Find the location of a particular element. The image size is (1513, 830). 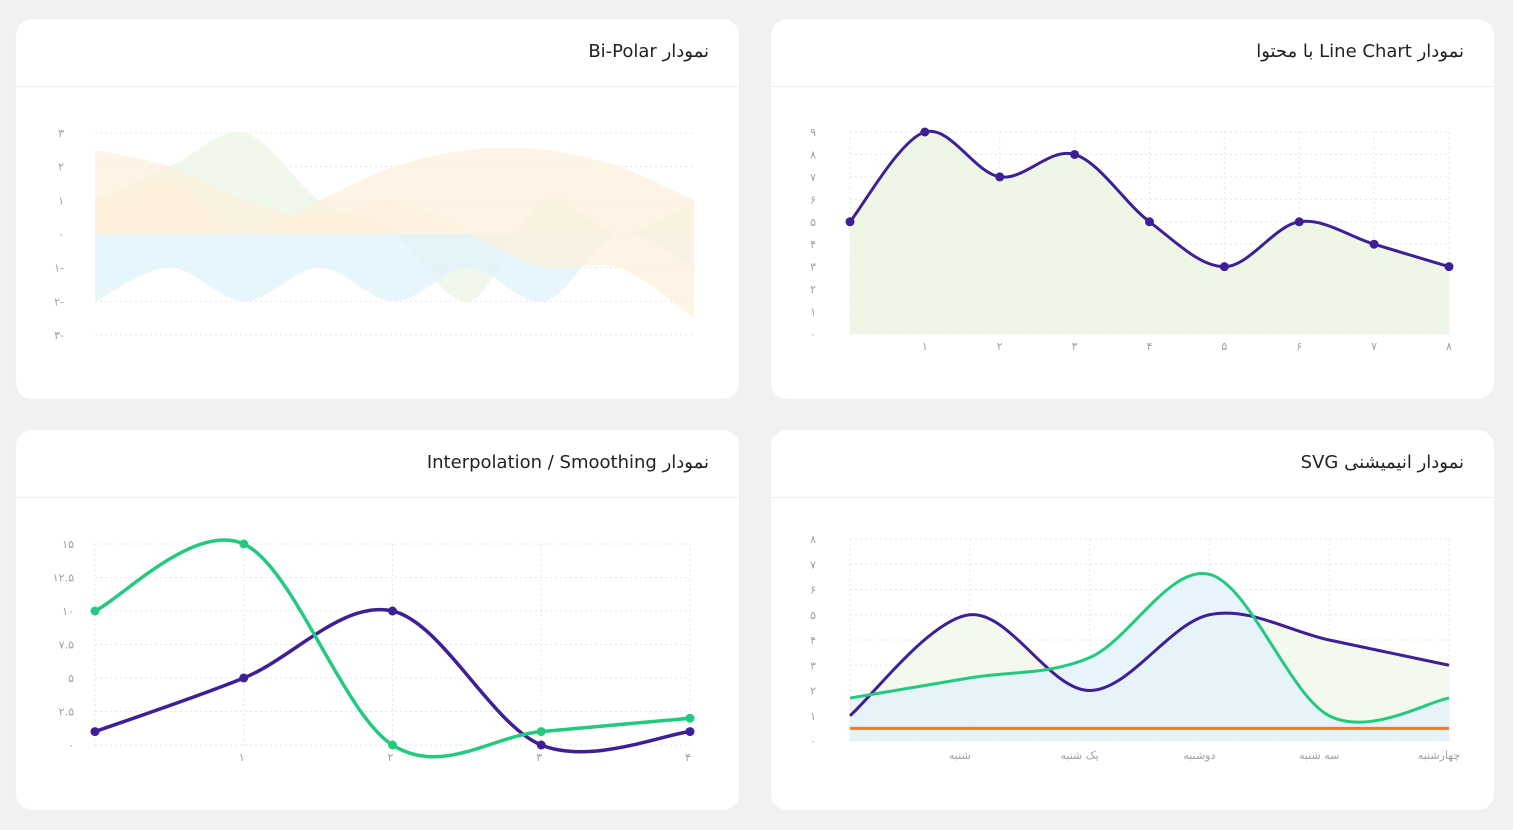

x-tick-label: ۶ is located at coordinates (1299, 346).